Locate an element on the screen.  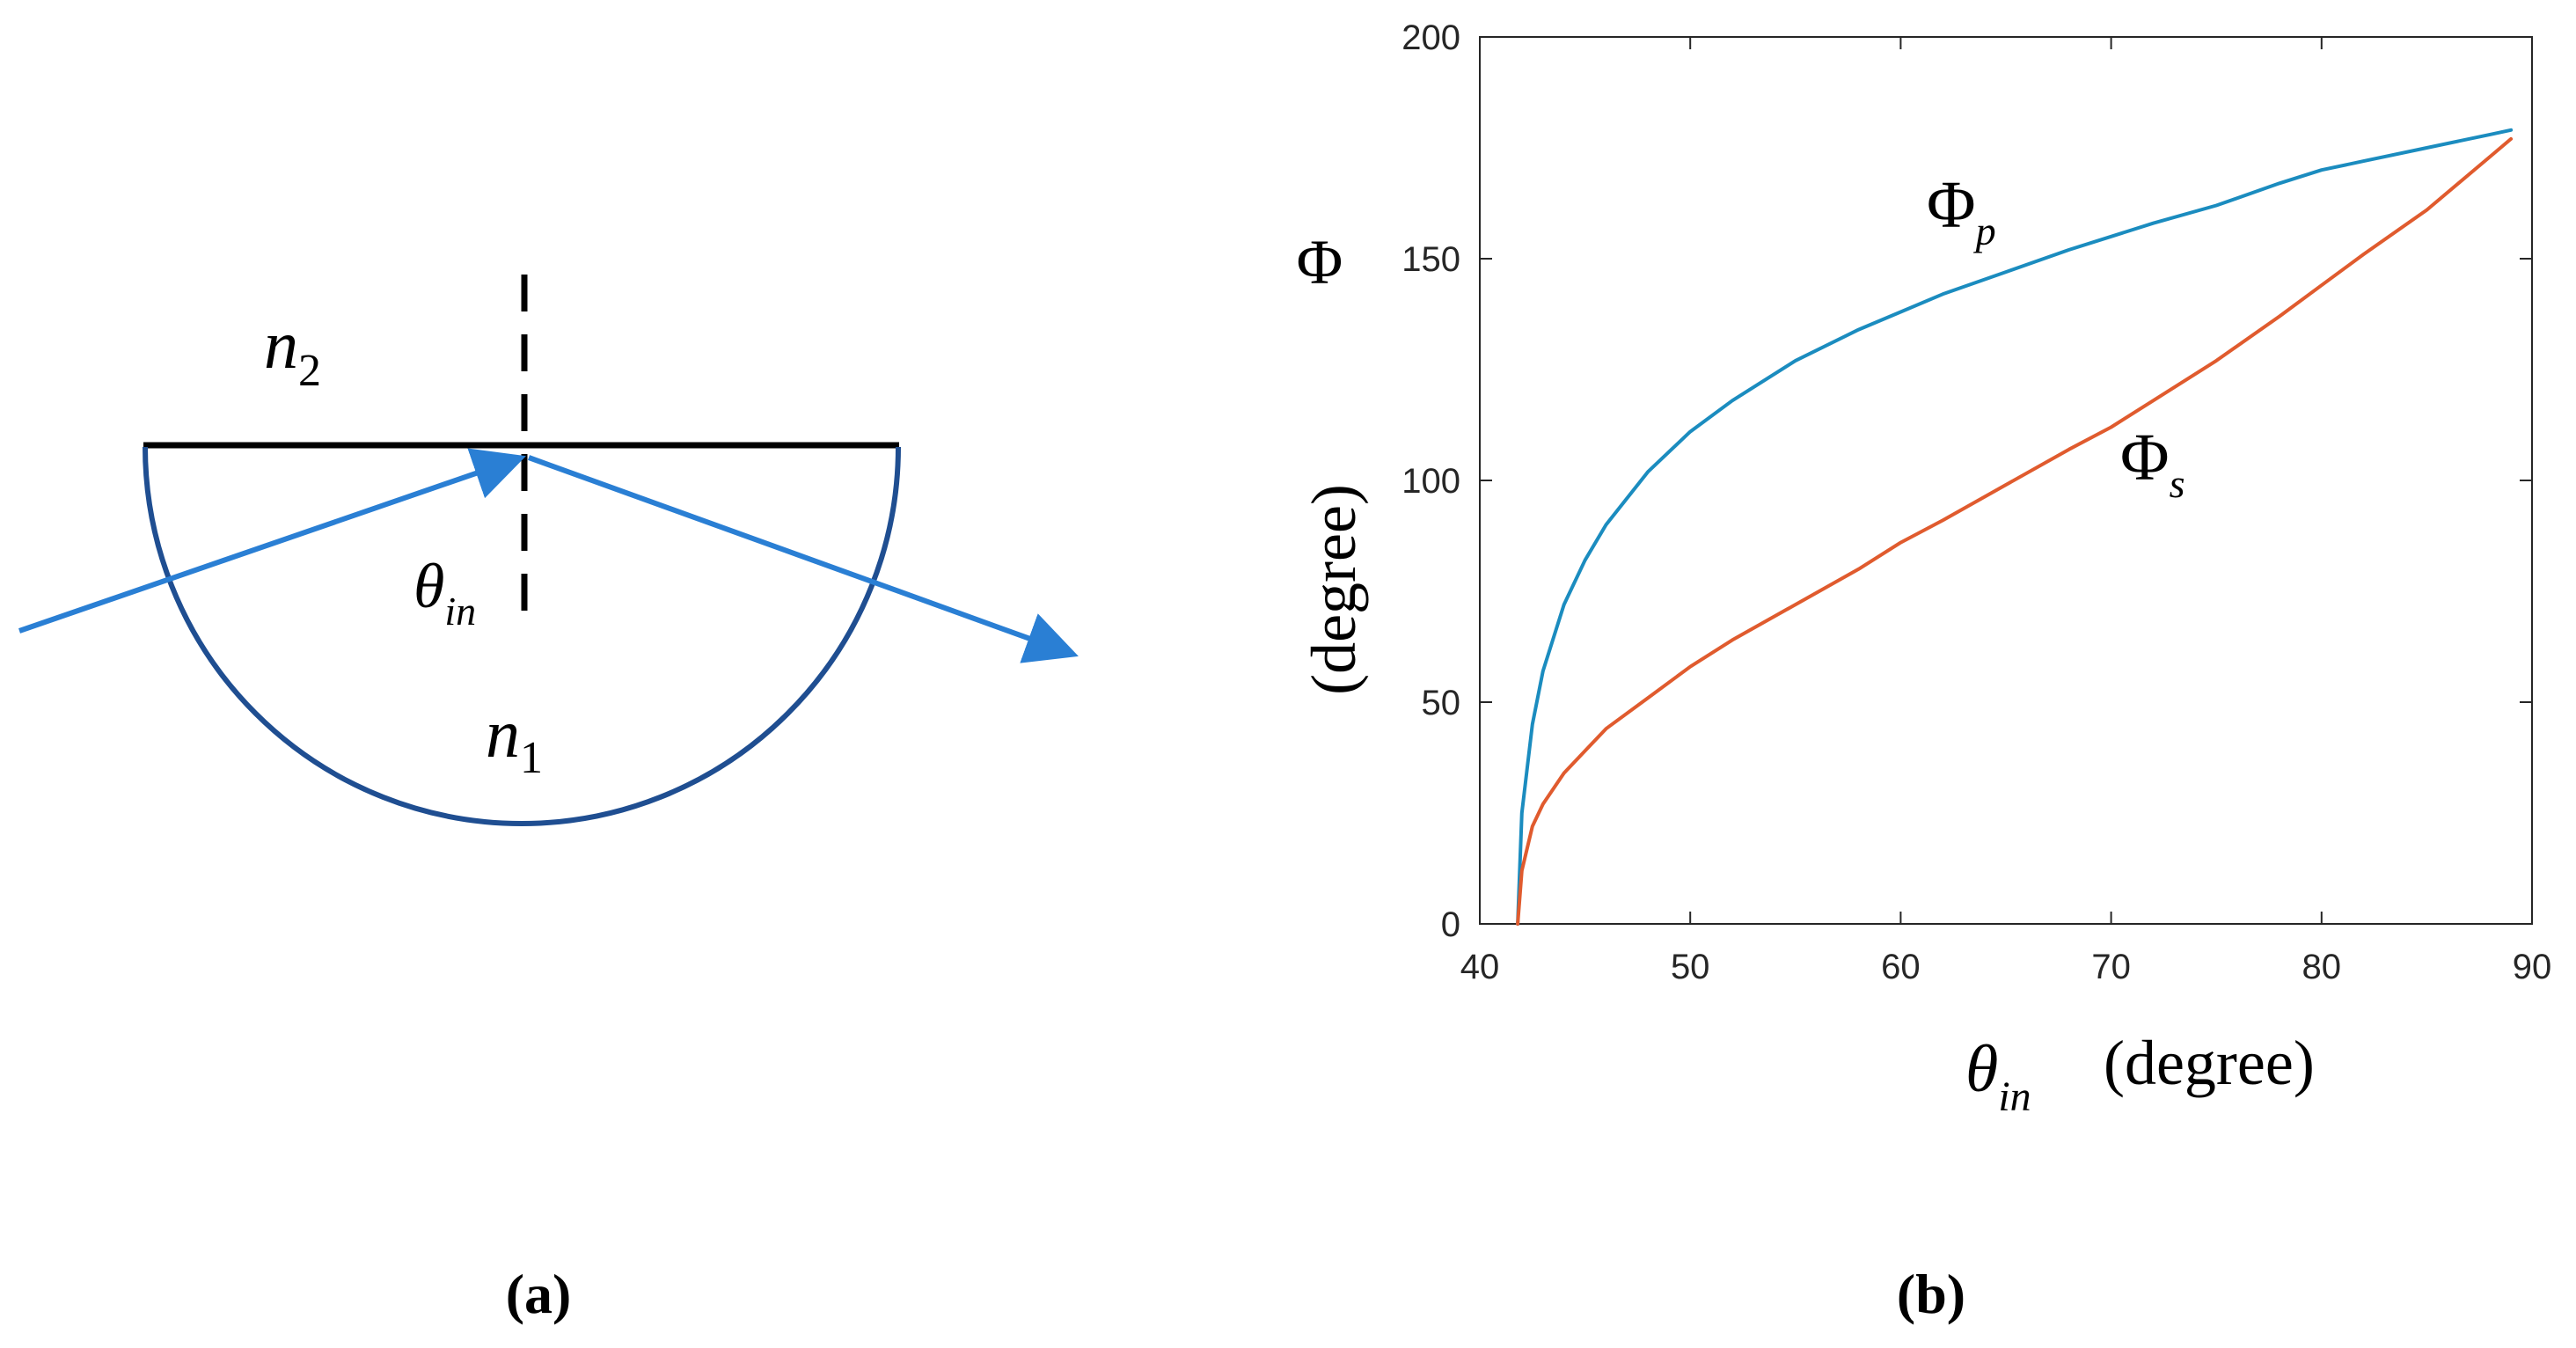
x-tick-label: 50 is located at coordinates (1690, 967).